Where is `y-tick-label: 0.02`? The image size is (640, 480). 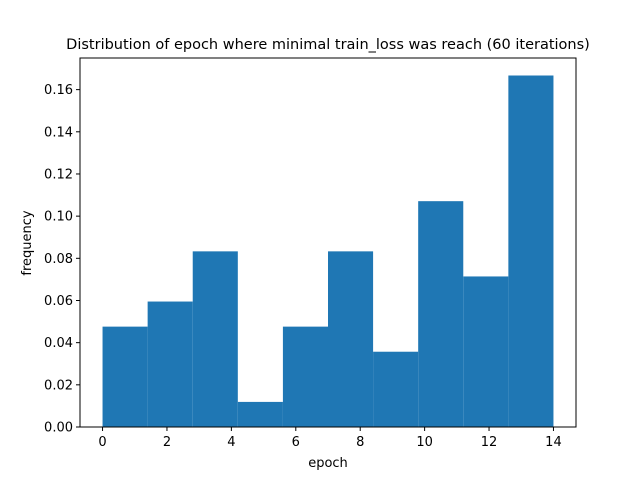
y-tick-label: 0.02 is located at coordinates (58, 385).